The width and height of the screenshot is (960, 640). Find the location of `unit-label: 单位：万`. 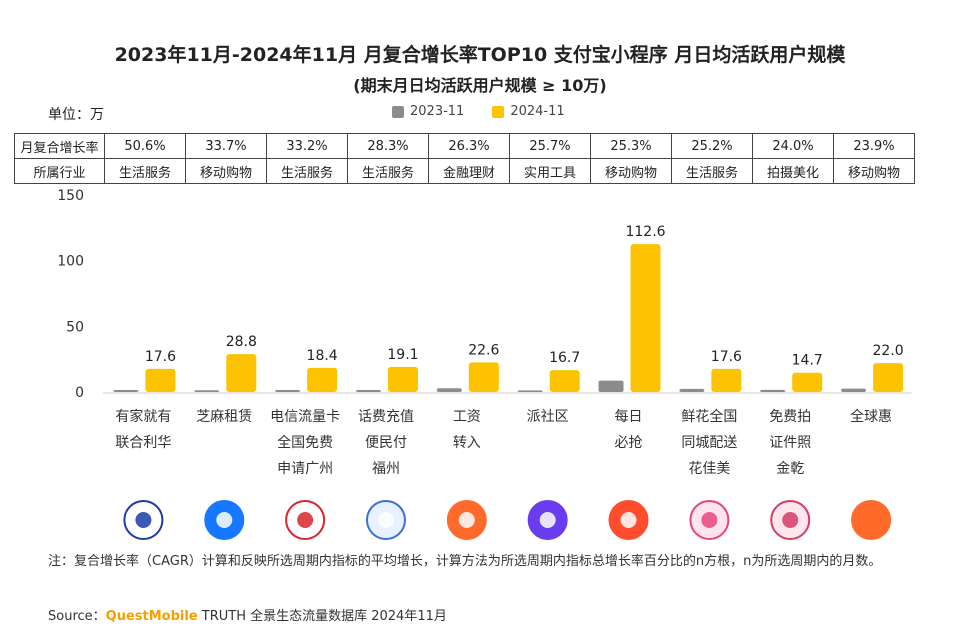

unit-label: 单位：万 is located at coordinates (76, 115).